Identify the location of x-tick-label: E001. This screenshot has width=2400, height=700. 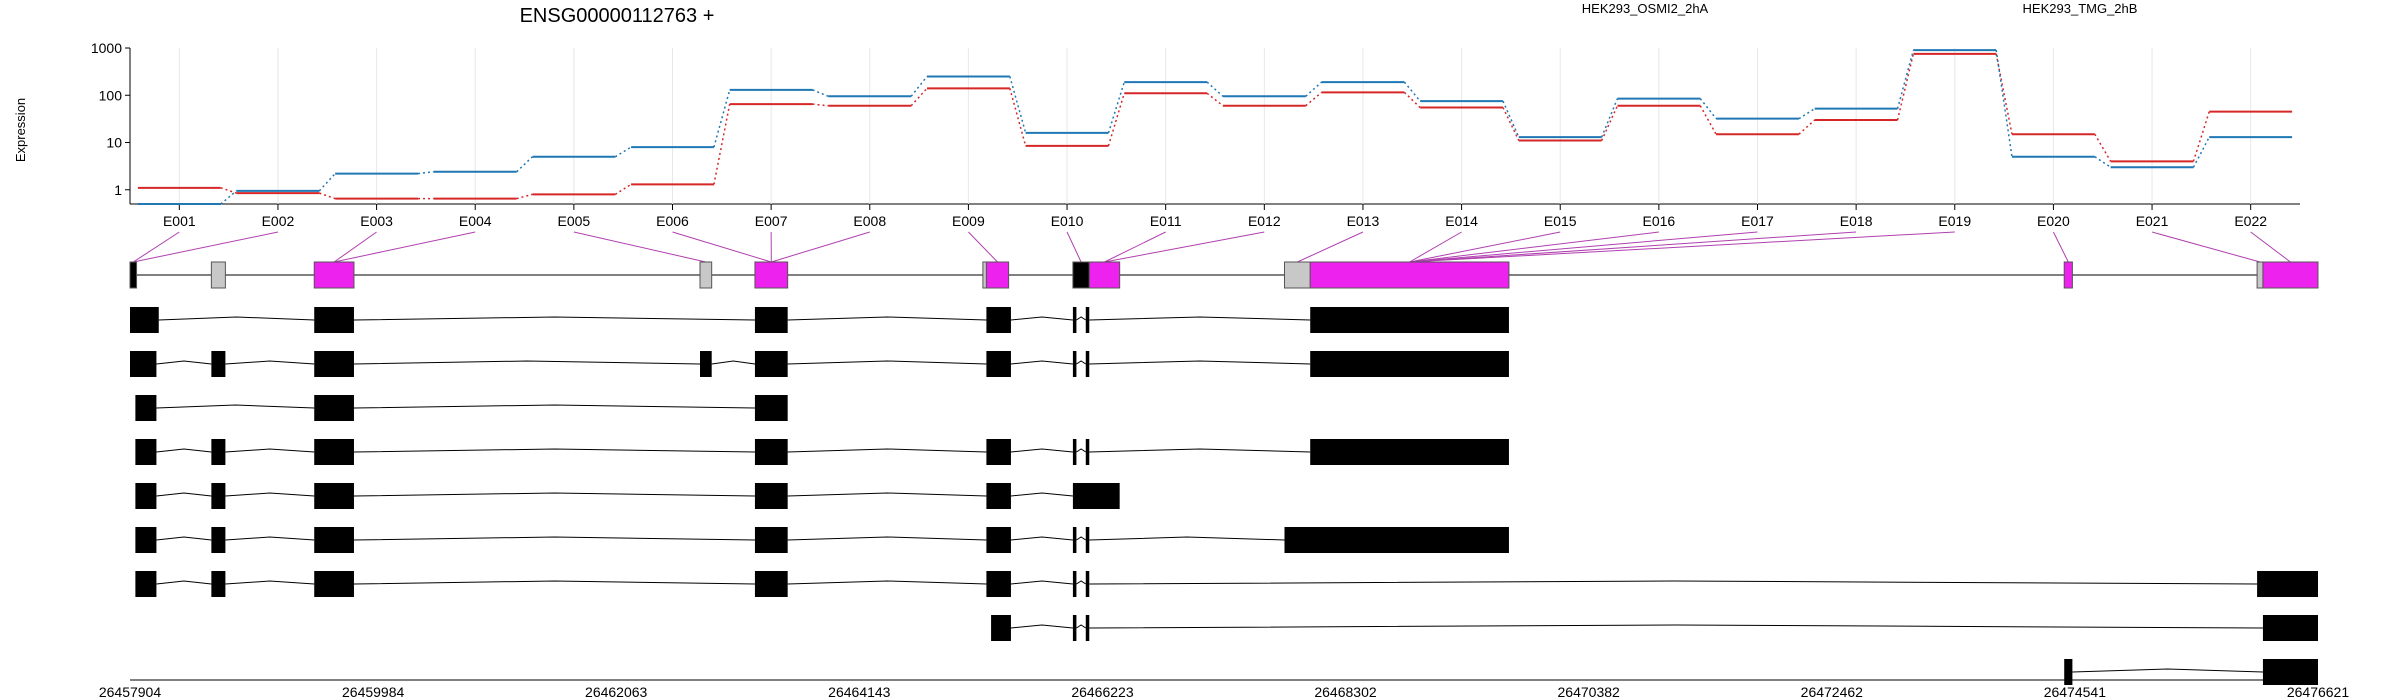
(179, 221).